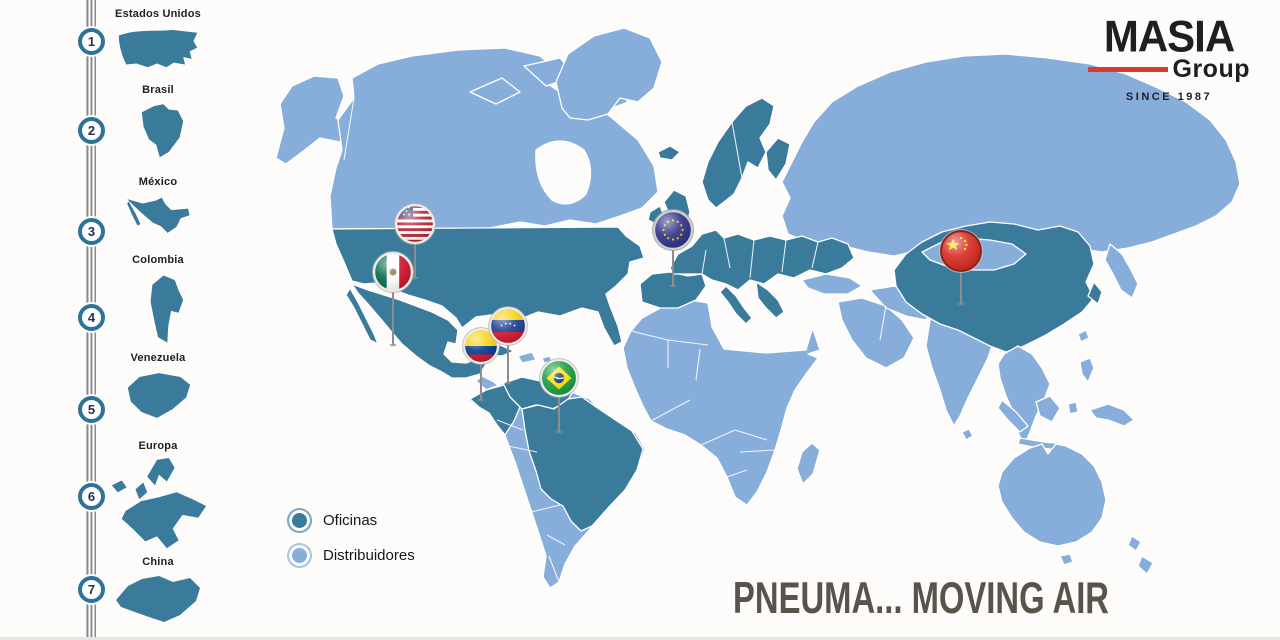  What do you see at coordinates (1169, 36) in the screenshot?
I see `logo-brand-text: MASIA` at bounding box center [1169, 36].